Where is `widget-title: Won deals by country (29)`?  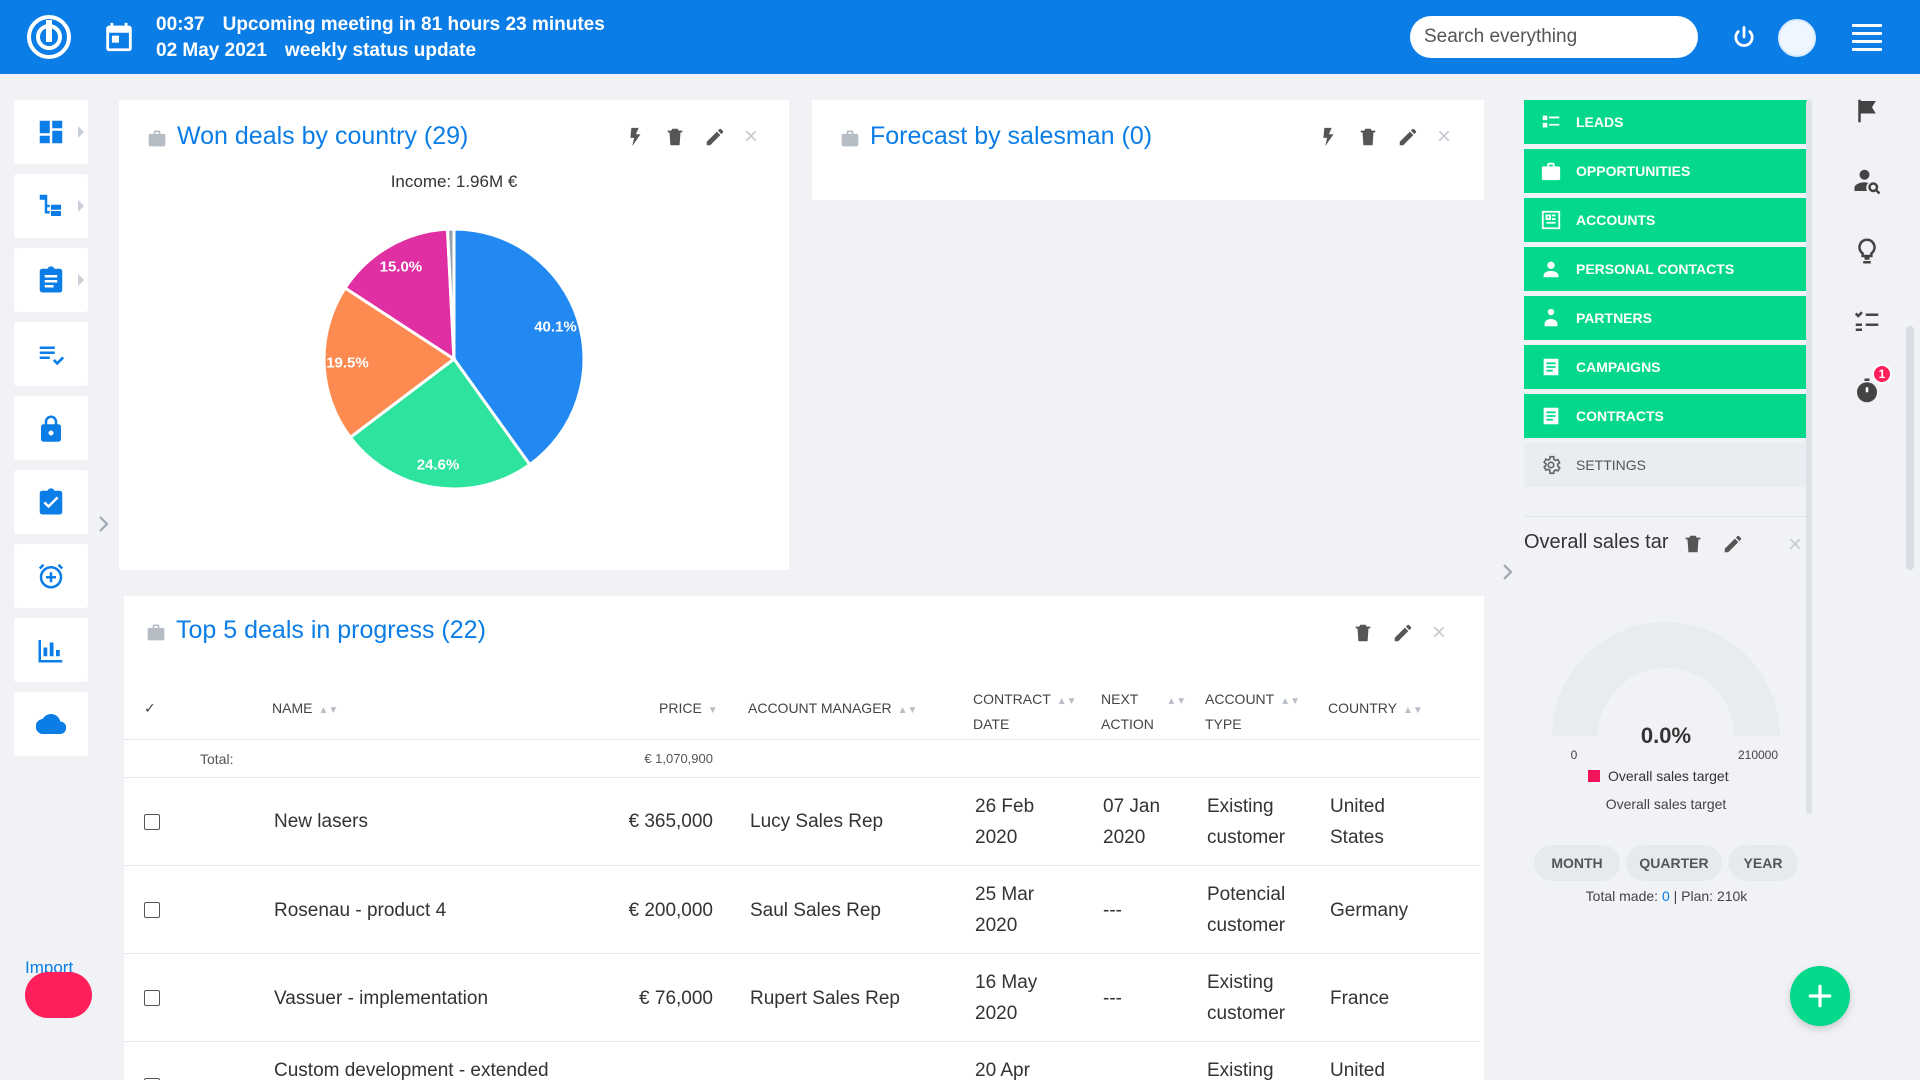 widget-title: Won deals by country (29) is located at coordinates (323, 136).